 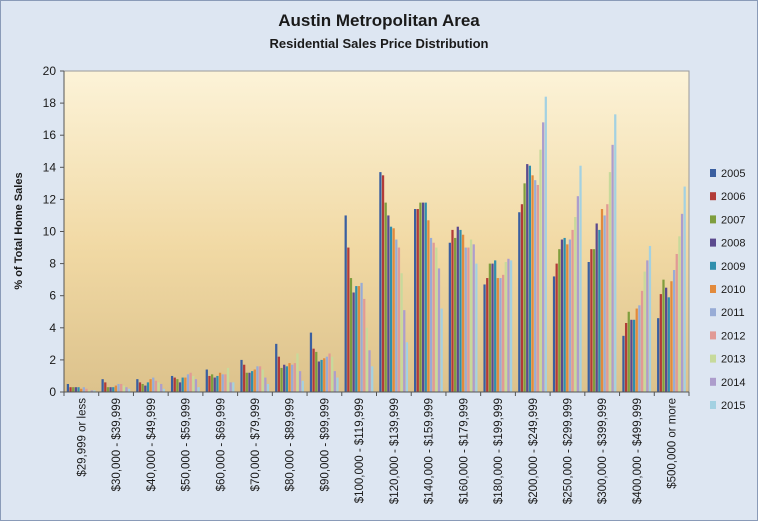 I want to click on legend-label-2008: 2008, so click(x=733, y=244).